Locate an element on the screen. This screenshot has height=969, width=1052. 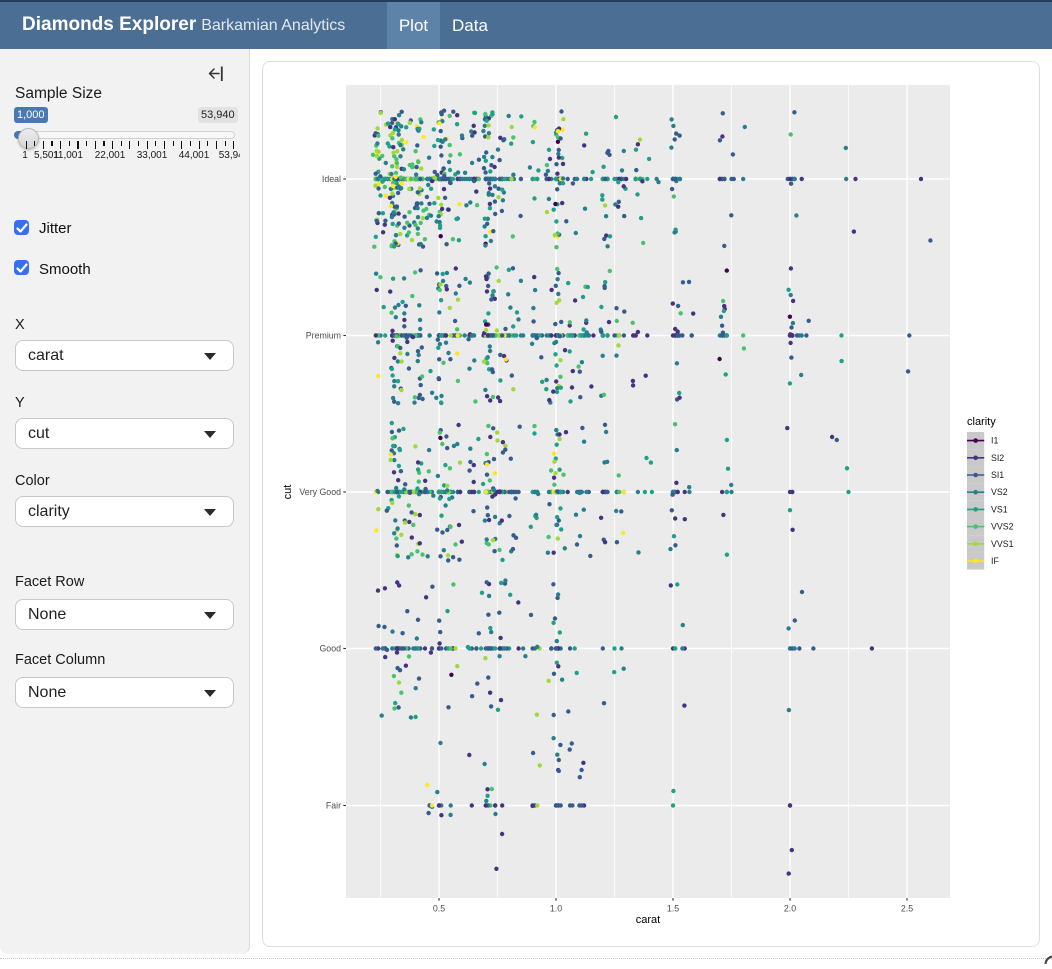
svg-text: cut is located at coordinates (288, 492).